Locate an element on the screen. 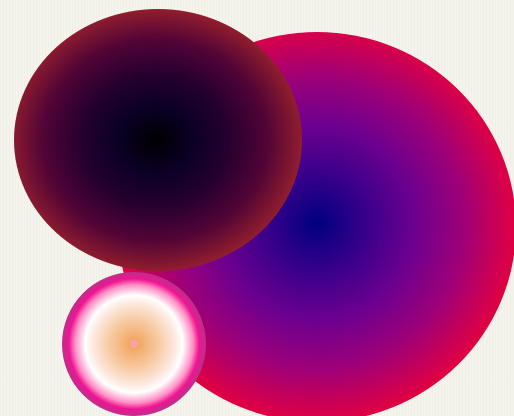  small-radial-blob is located at coordinates (134, 344).